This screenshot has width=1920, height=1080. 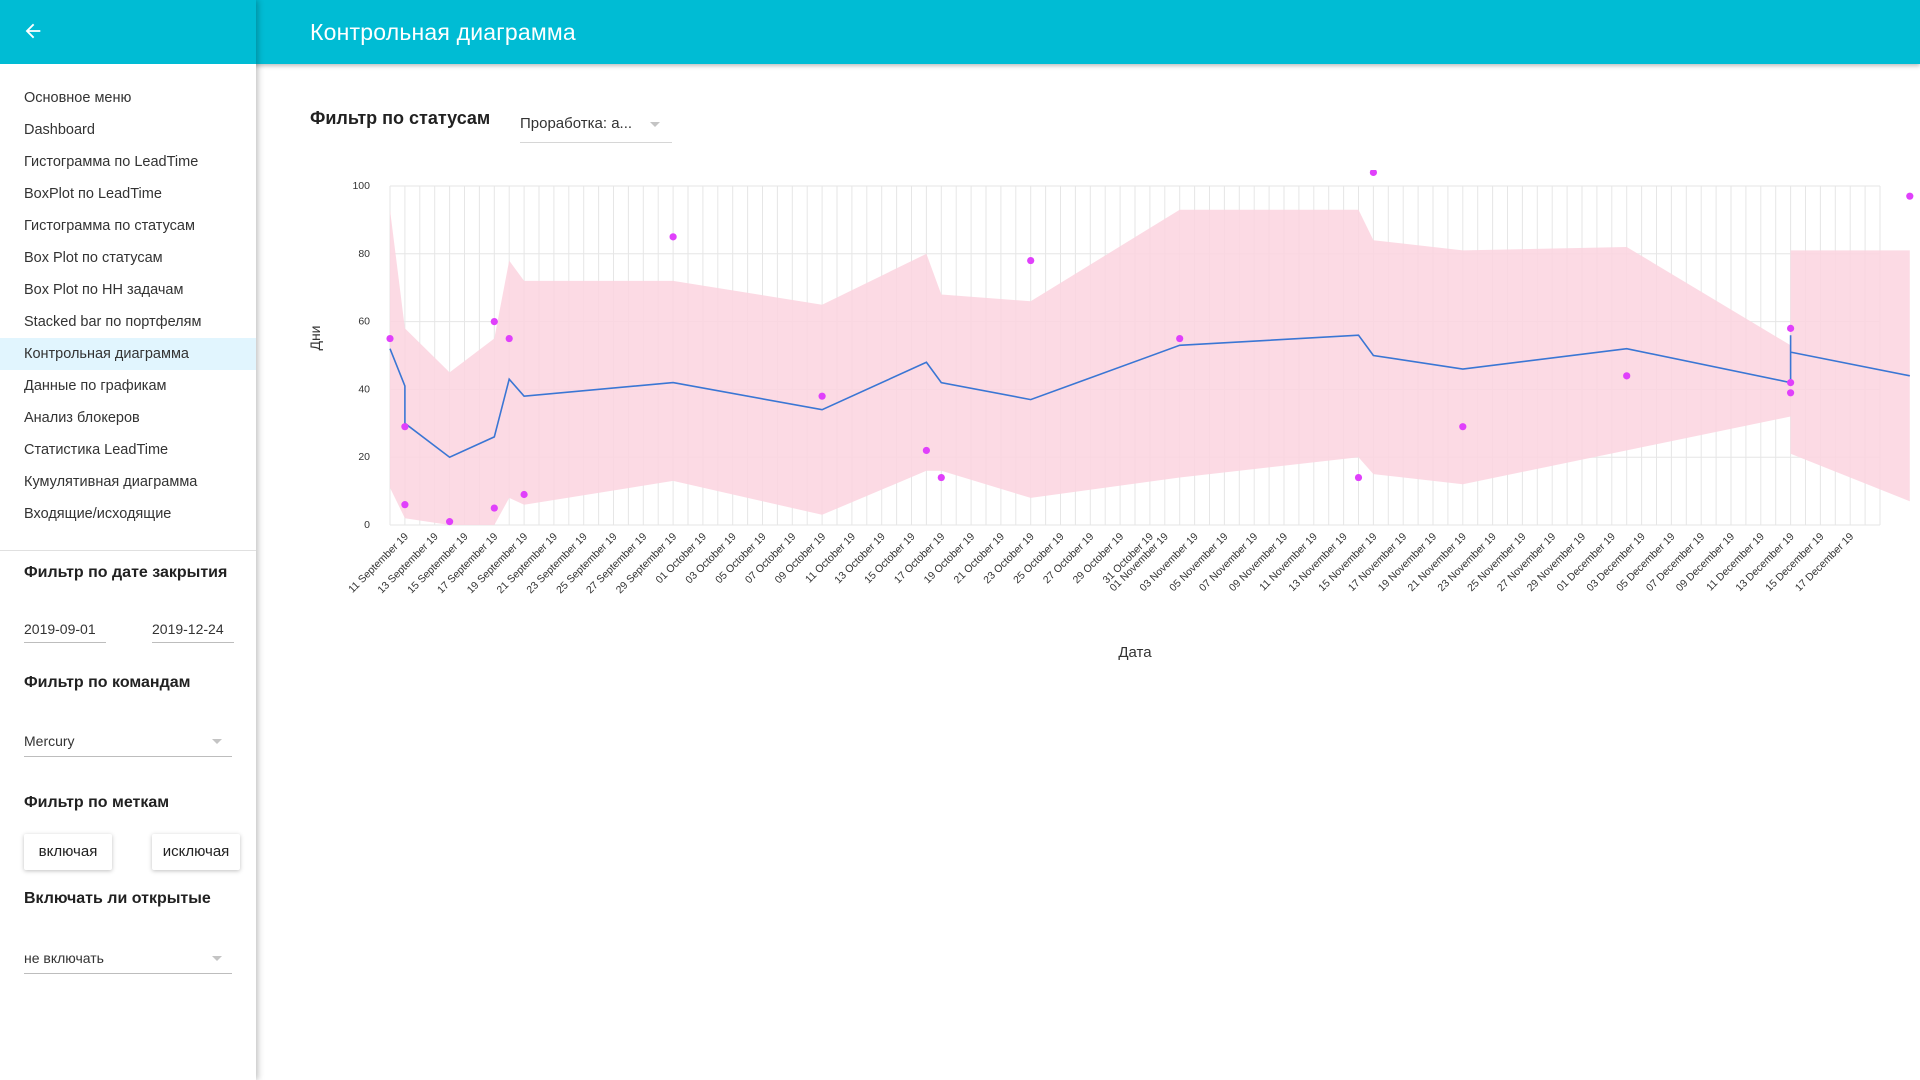 I want to click on sidebar-divider, so click(x=128, y=550).